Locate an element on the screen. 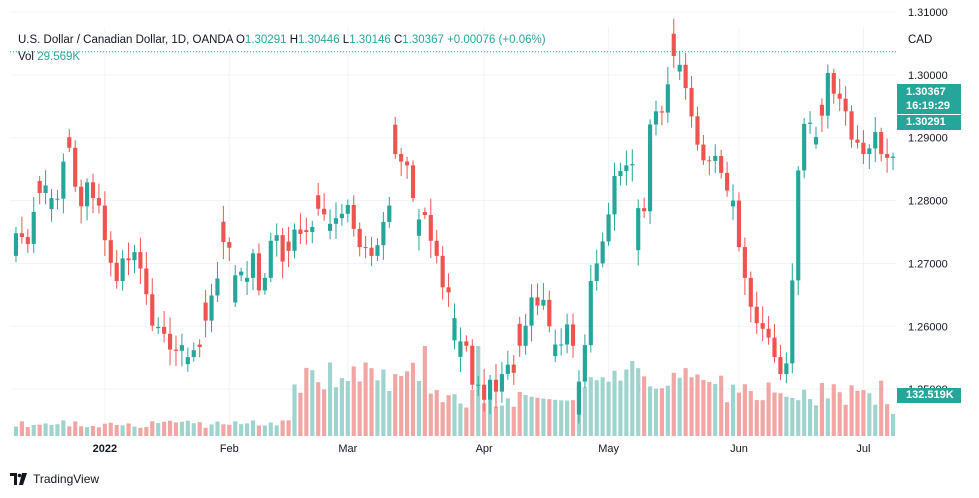 This screenshot has width=979, height=498. bar-countdown: 16:19:29 is located at coordinates (928, 106).